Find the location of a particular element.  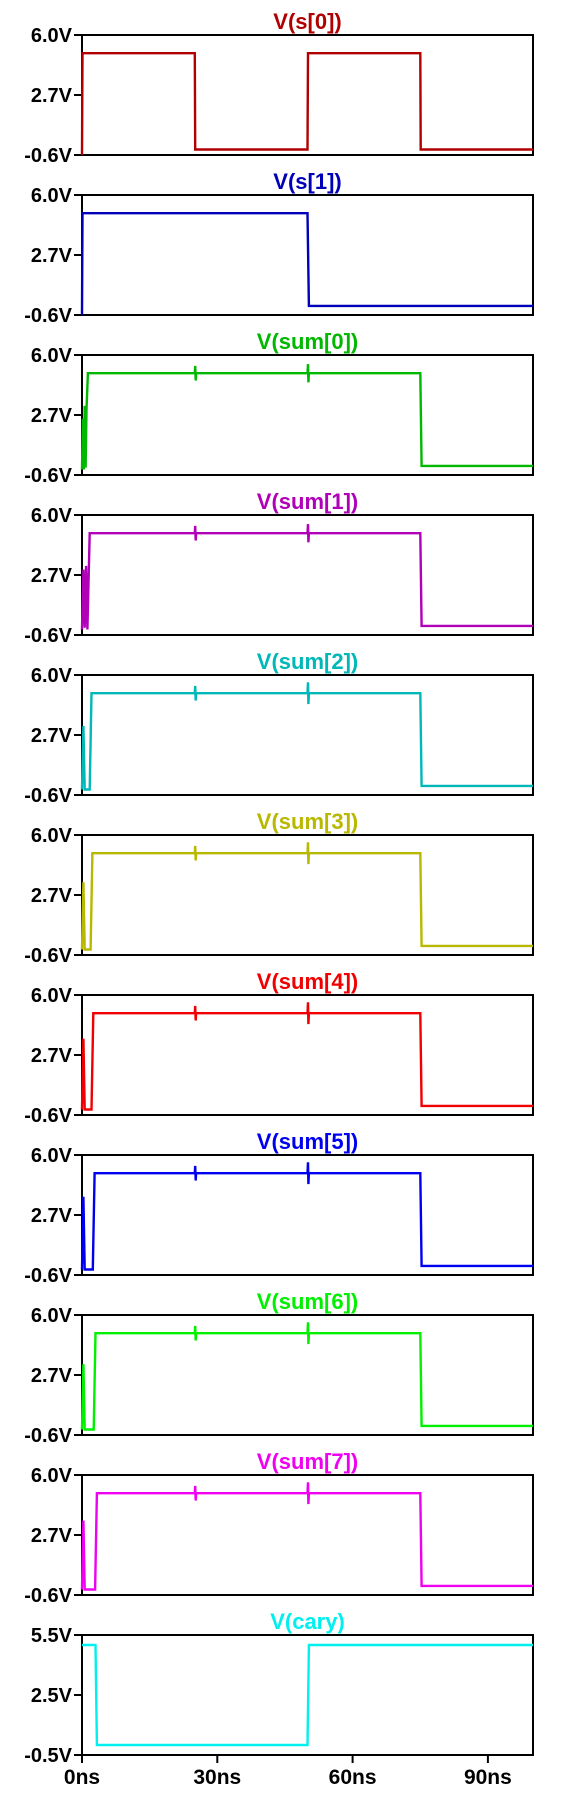

y-tick-label: 5.5V is located at coordinates (52, 1636).